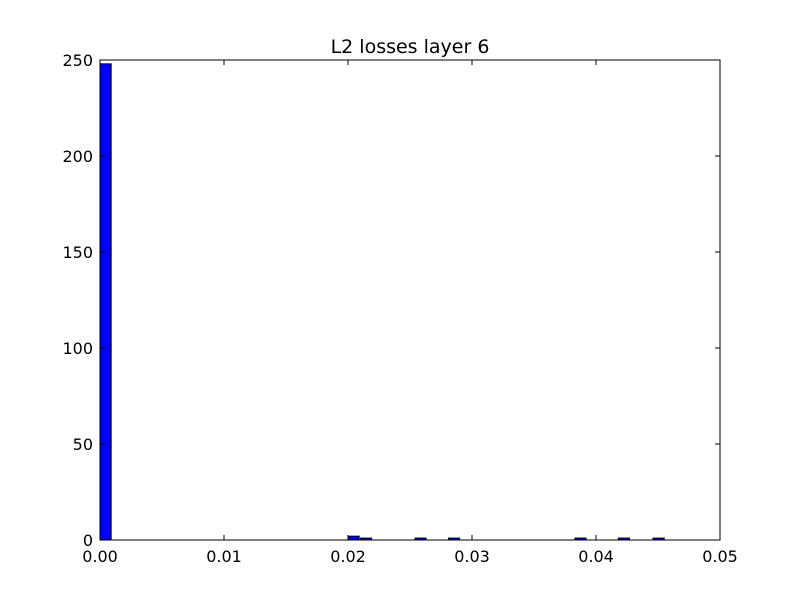 Image resolution: width=800 pixels, height=600 pixels. What do you see at coordinates (410, 47) in the screenshot?
I see `chart-title: L2 losses layer 6` at bounding box center [410, 47].